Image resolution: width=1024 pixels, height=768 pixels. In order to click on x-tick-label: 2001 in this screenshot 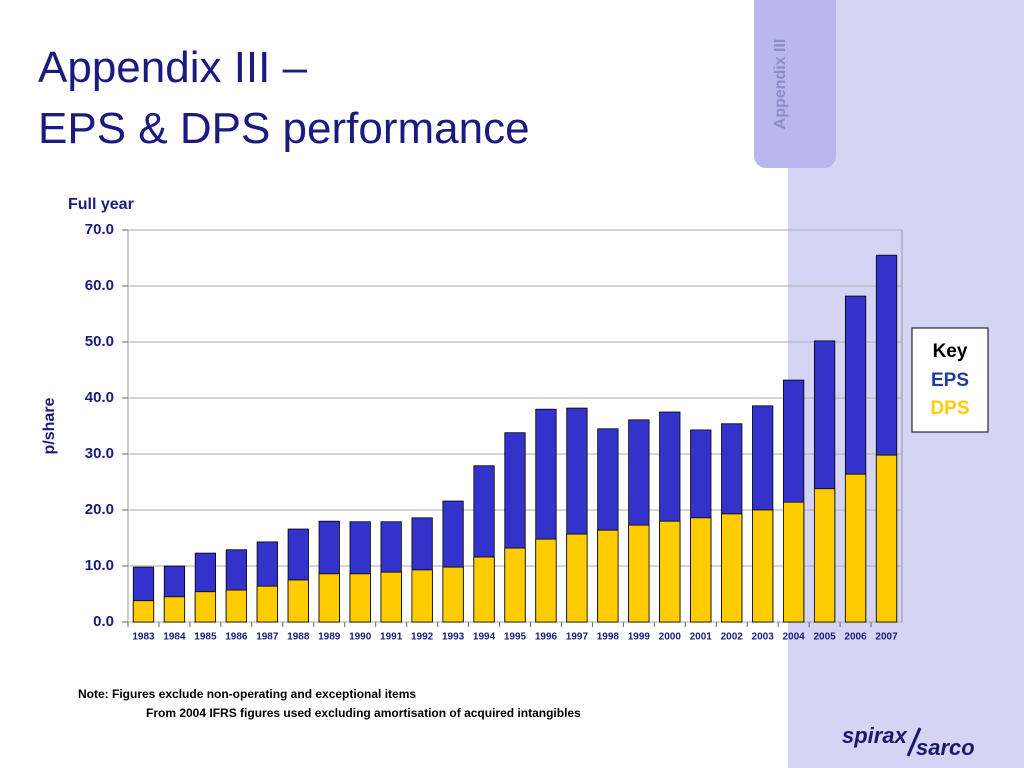, I will do `click(701, 637)`.